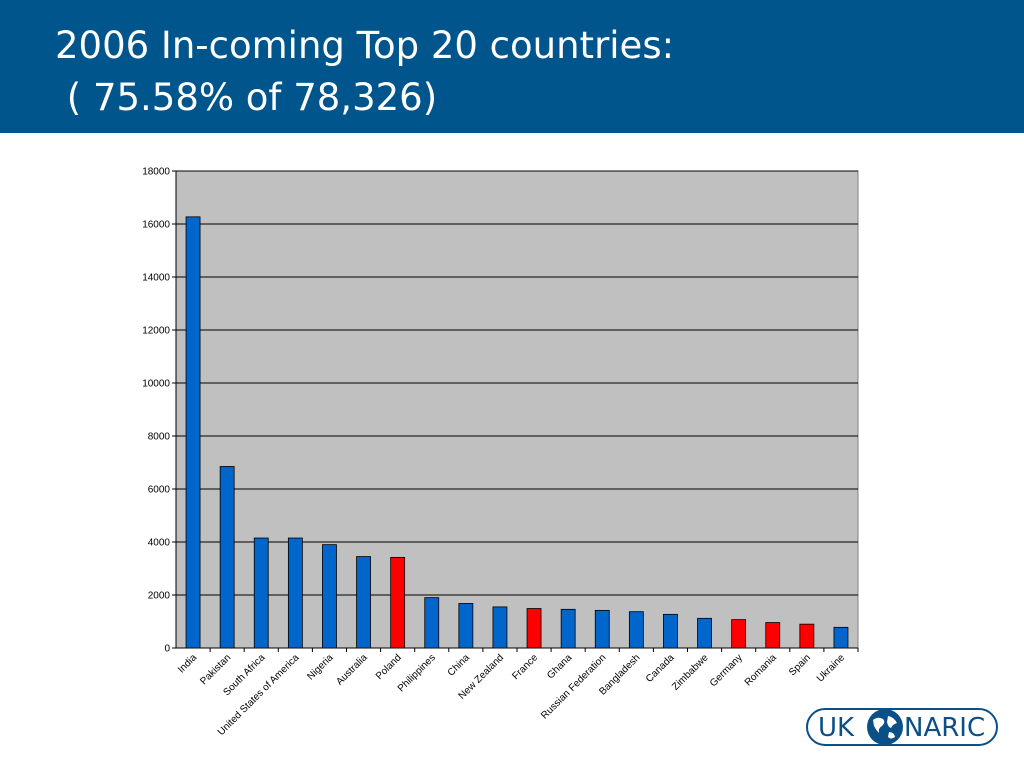 The height and width of the screenshot is (768, 1024). I want to click on x-tick-label: Zimbabwe, so click(690, 672).